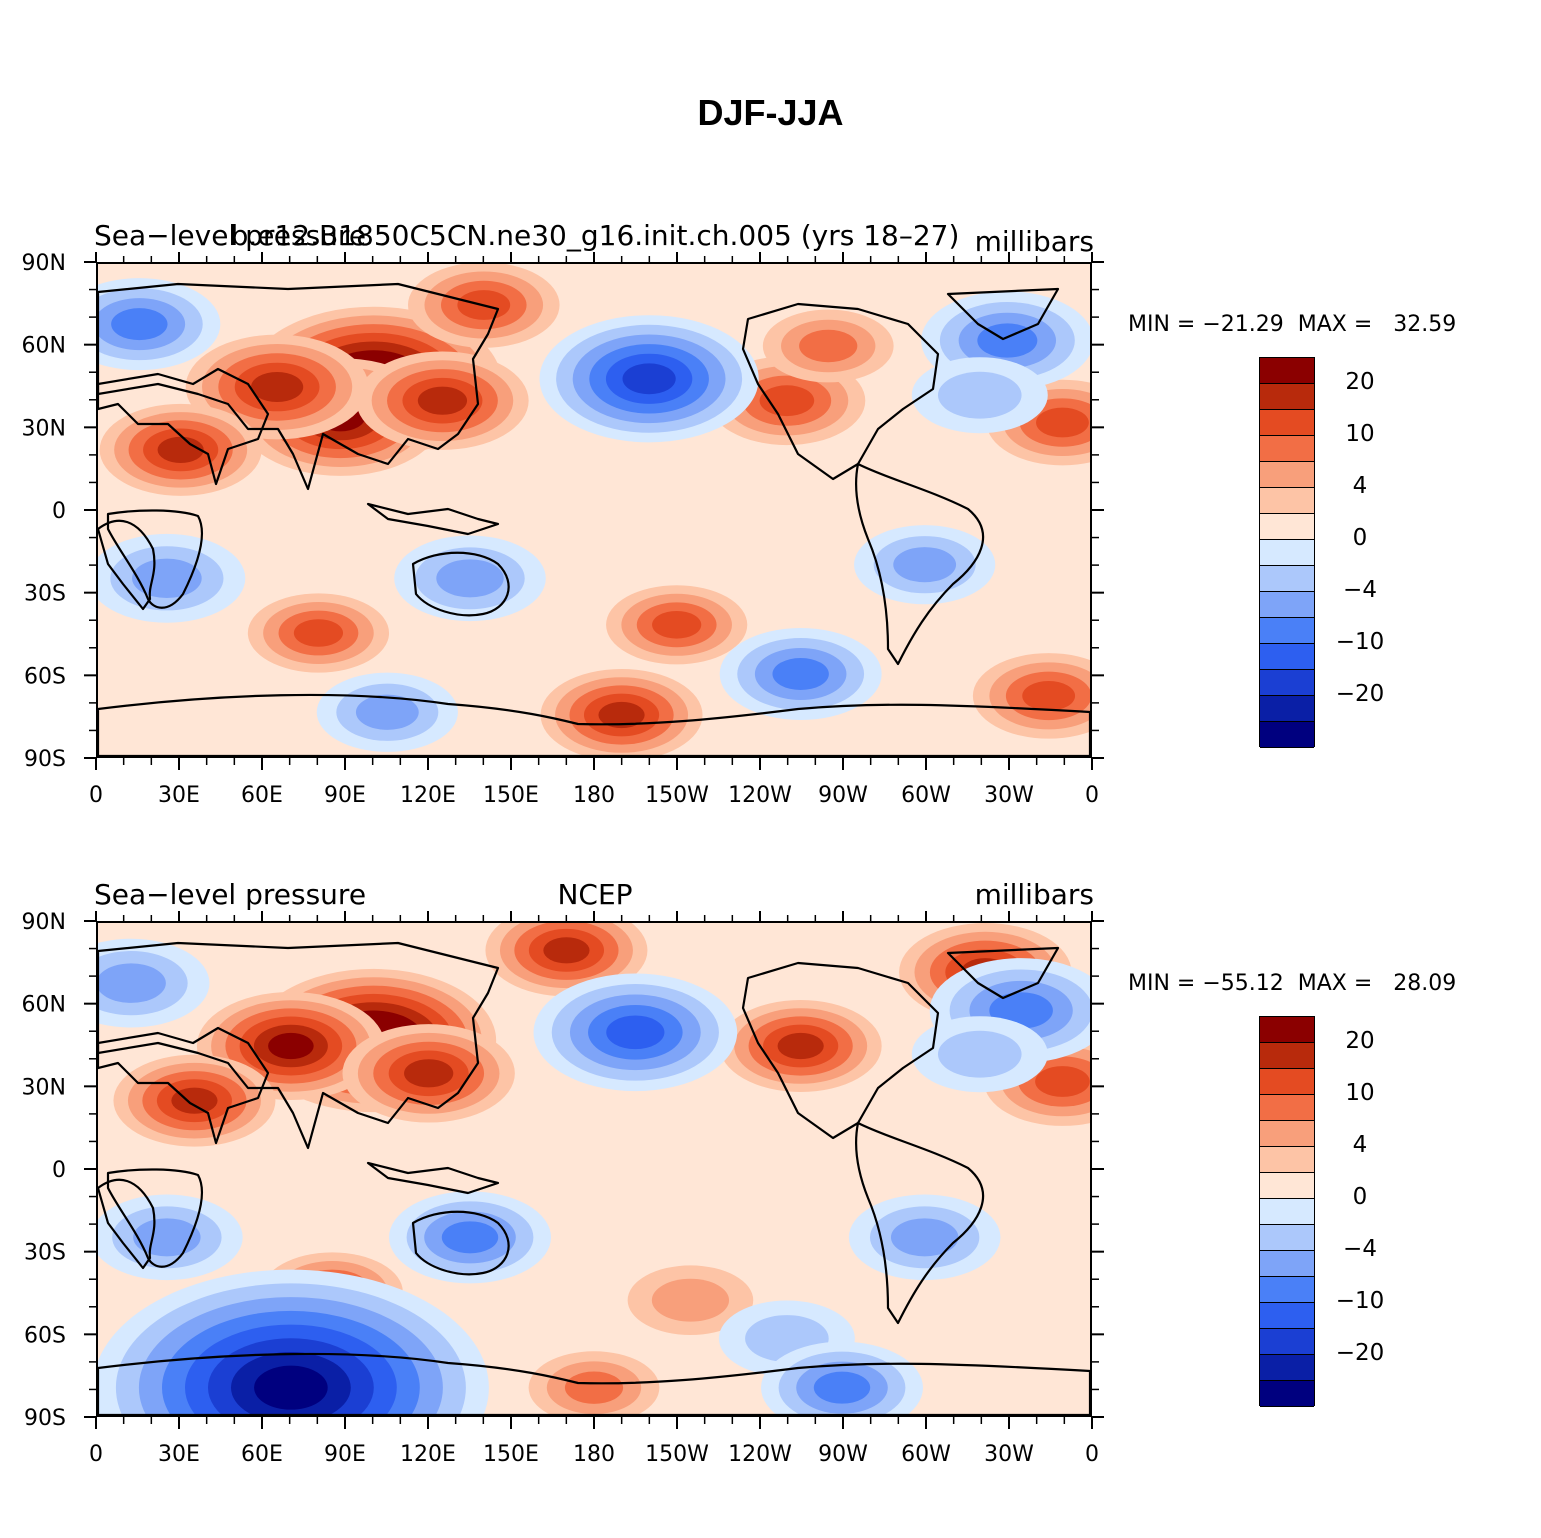 Image resolution: width=1541 pixels, height=1538 pixels. I want to click on anomaly-south-pacific, so click(690, 1300).